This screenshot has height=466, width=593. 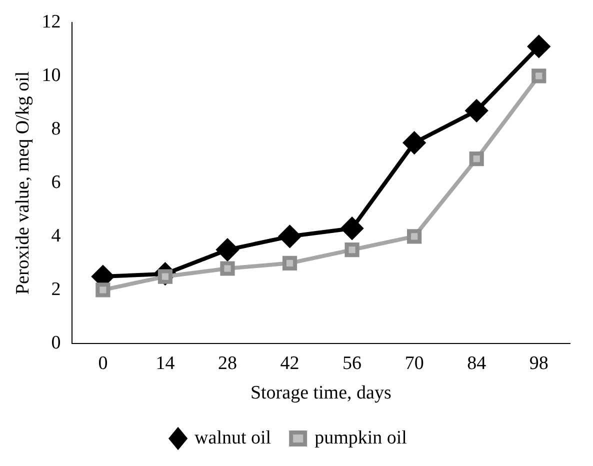 What do you see at coordinates (23, 183) in the screenshot?
I see `y-axis-title: Peroxide value, meq O/kg oil` at bounding box center [23, 183].